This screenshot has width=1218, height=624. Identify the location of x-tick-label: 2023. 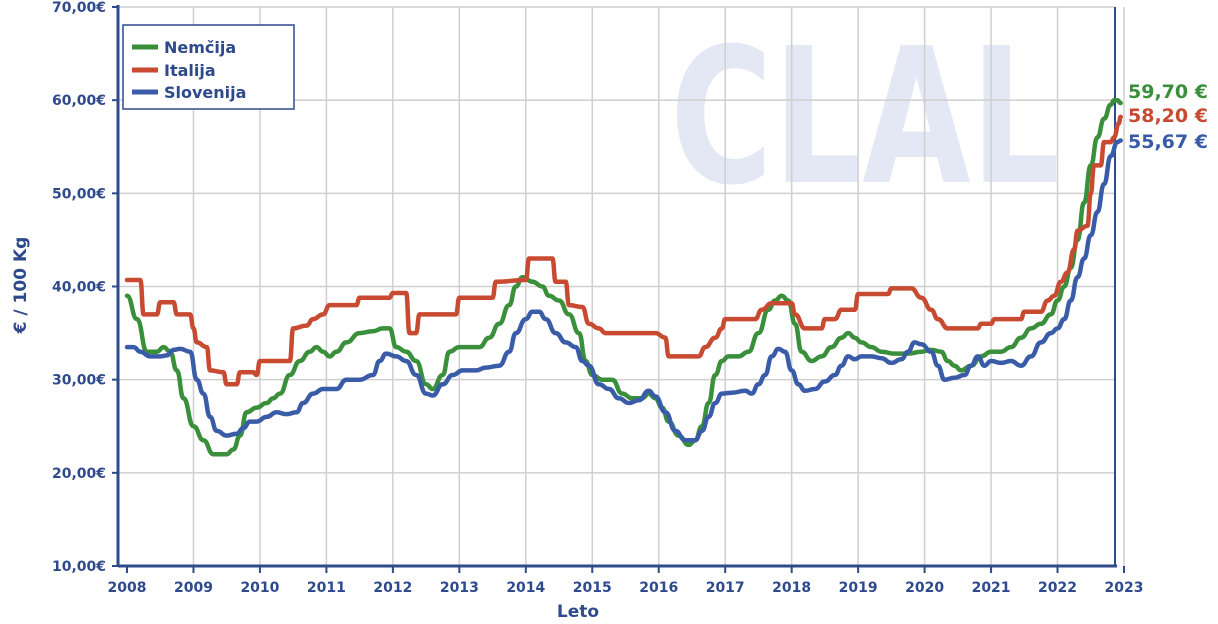
(1124, 588).